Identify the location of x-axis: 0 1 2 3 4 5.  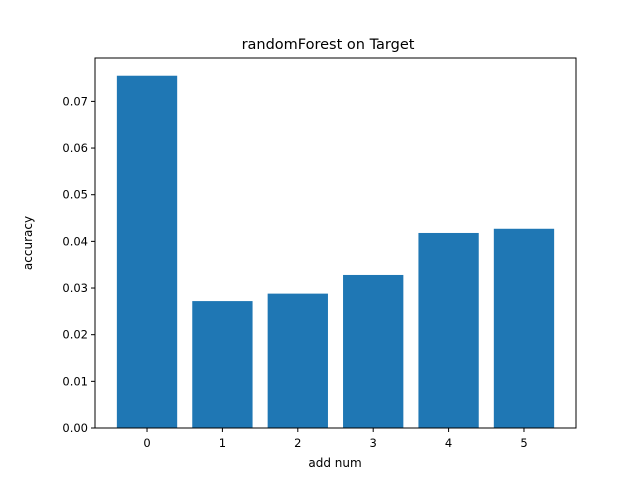
(335, 439).